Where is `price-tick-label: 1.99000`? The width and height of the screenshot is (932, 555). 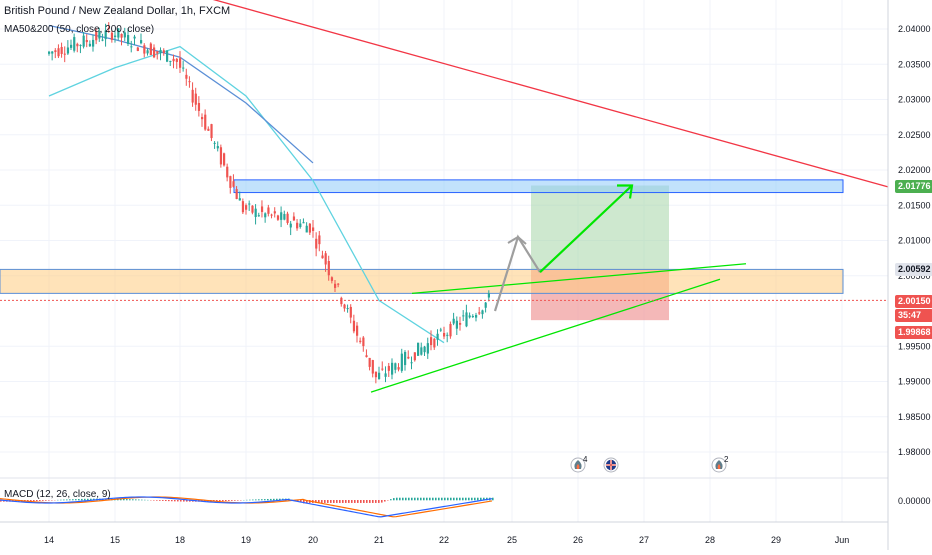
price-tick-label: 1.99000 is located at coordinates (914, 382).